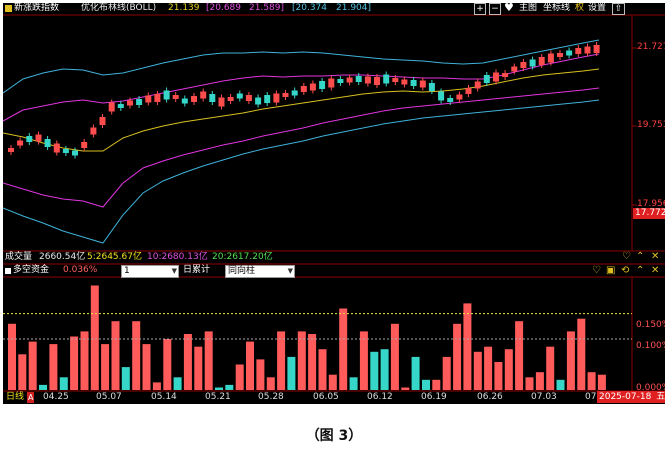 The image size is (668, 453). I want to click on volume-close-icon: ✕, so click(655, 256).